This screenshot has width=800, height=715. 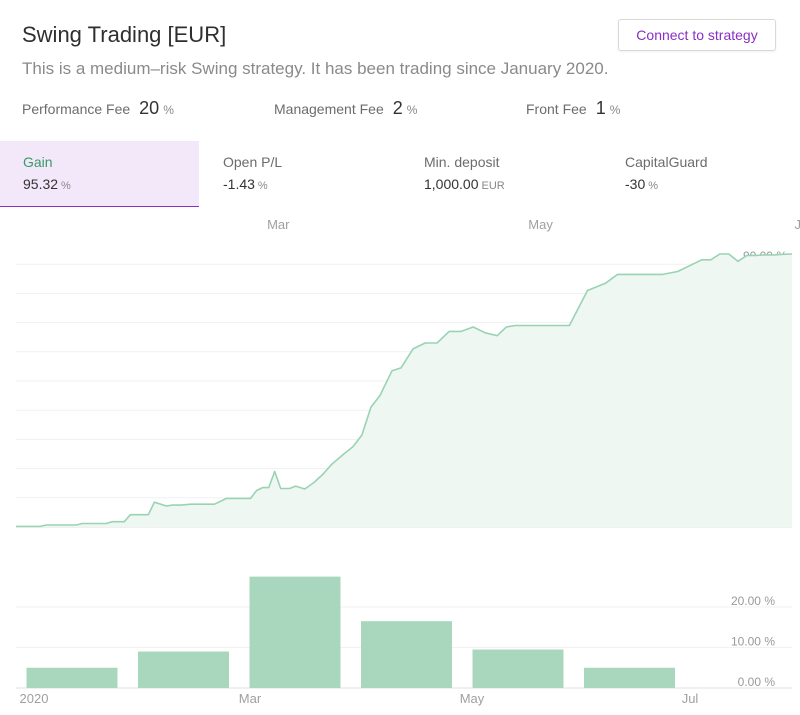 What do you see at coordinates (41, 184) in the screenshot?
I see `stat-value: 95.32` at bounding box center [41, 184].